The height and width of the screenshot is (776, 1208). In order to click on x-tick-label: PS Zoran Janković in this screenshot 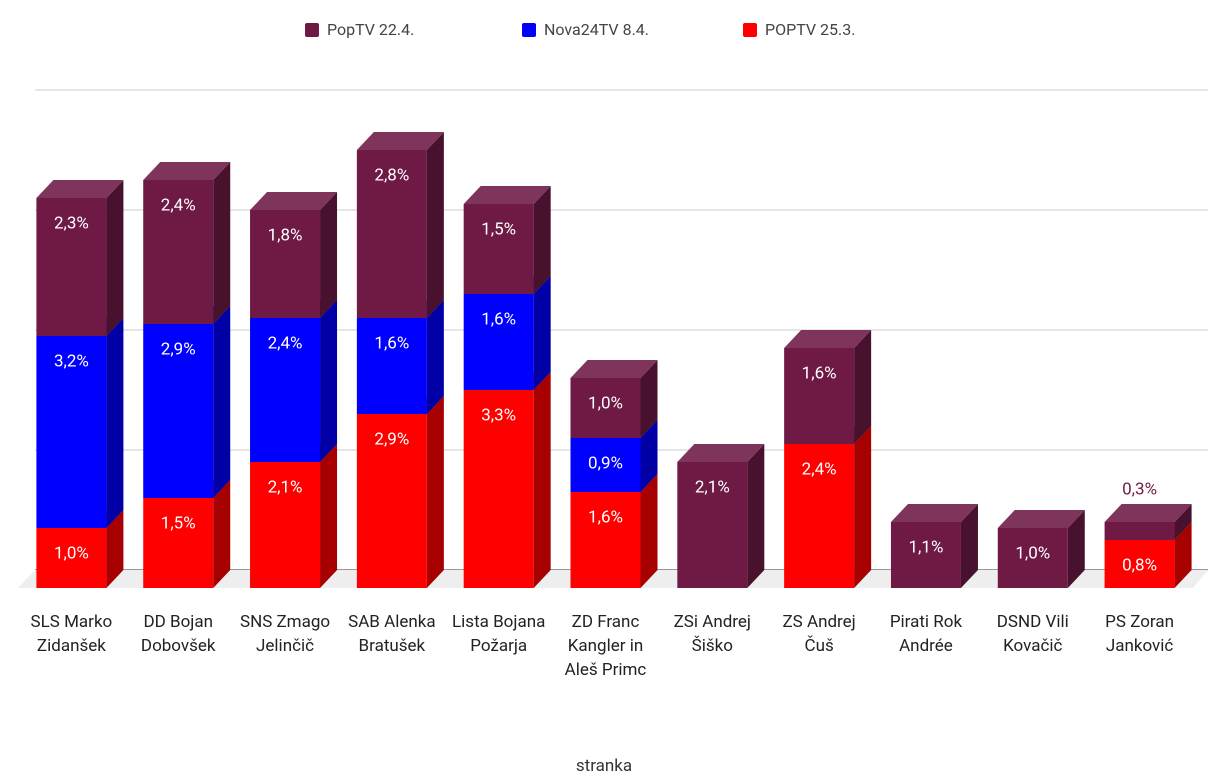, I will do `click(1139, 634)`.